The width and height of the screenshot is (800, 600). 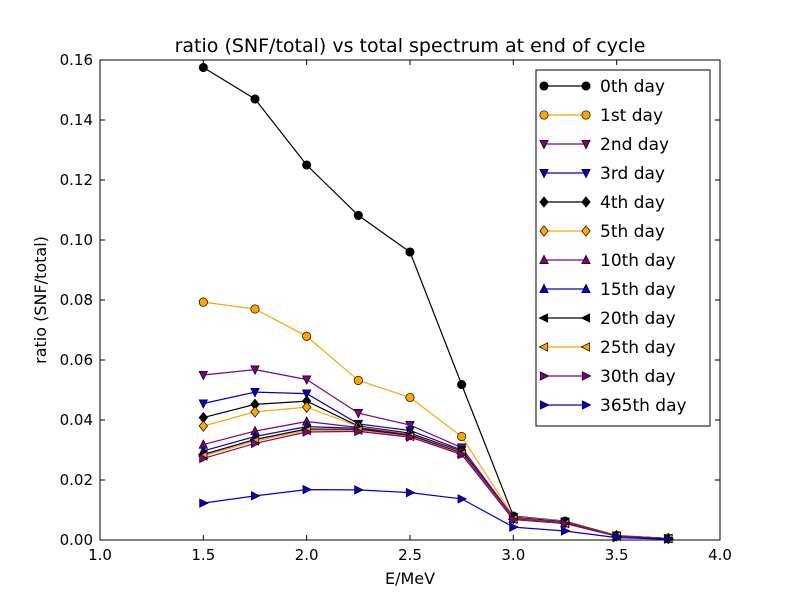 I want to click on legend-label: 20th day, so click(x=638, y=319).